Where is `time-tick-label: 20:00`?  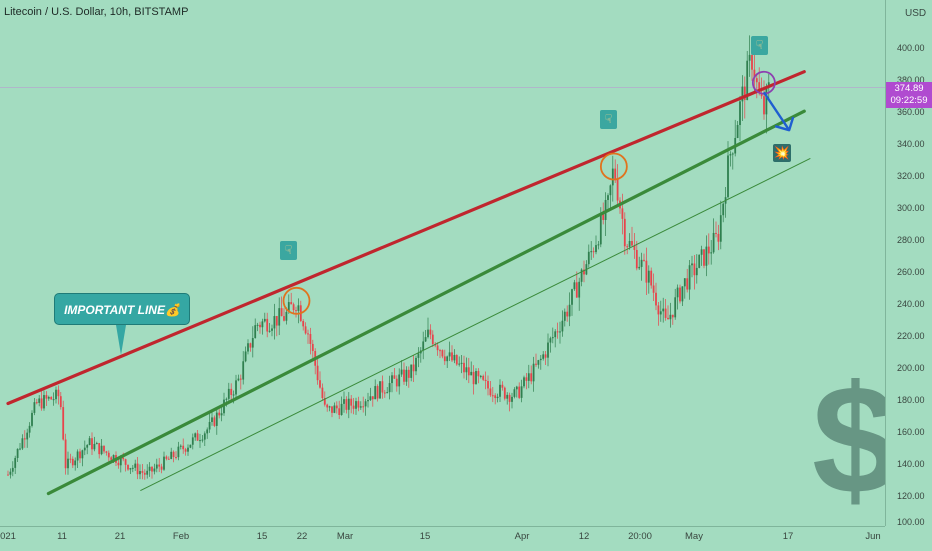 time-tick-label: 20:00 is located at coordinates (640, 536).